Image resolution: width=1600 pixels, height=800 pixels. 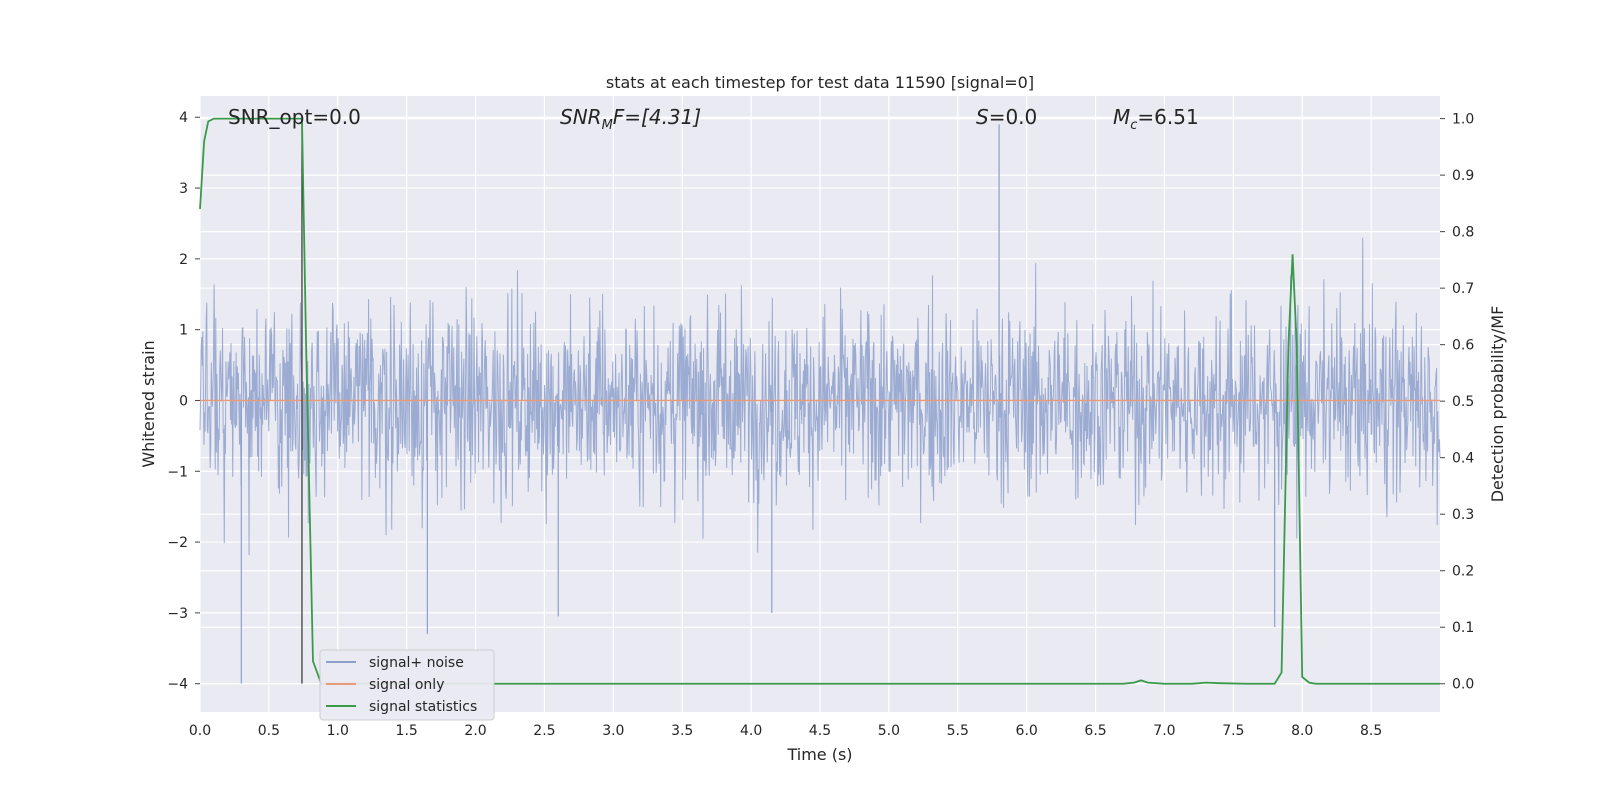 What do you see at coordinates (1133, 125) in the screenshot?
I see `mc-sub: c` at bounding box center [1133, 125].